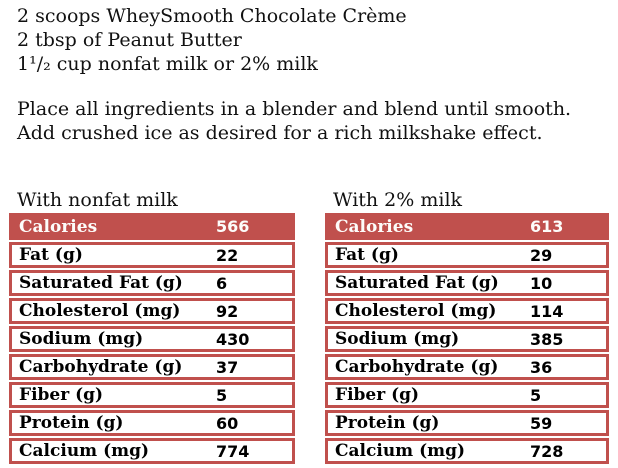  What do you see at coordinates (97, 200) in the screenshot?
I see `table-title-nonfat: With nonfat milk` at bounding box center [97, 200].